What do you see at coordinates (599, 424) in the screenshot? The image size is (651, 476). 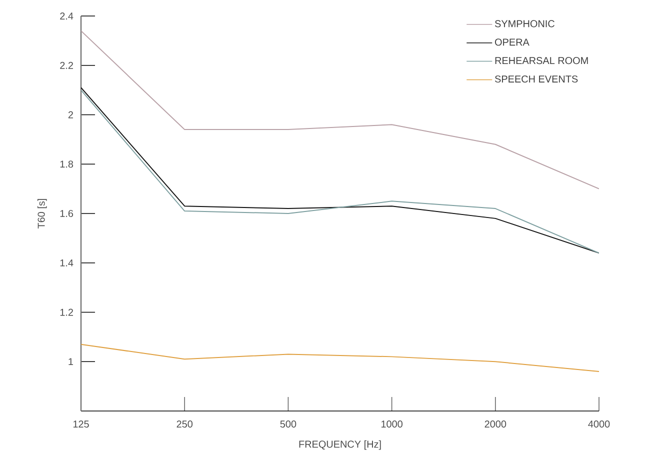 I see `x-tick-label: 4000` at bounding box center [599, 424].